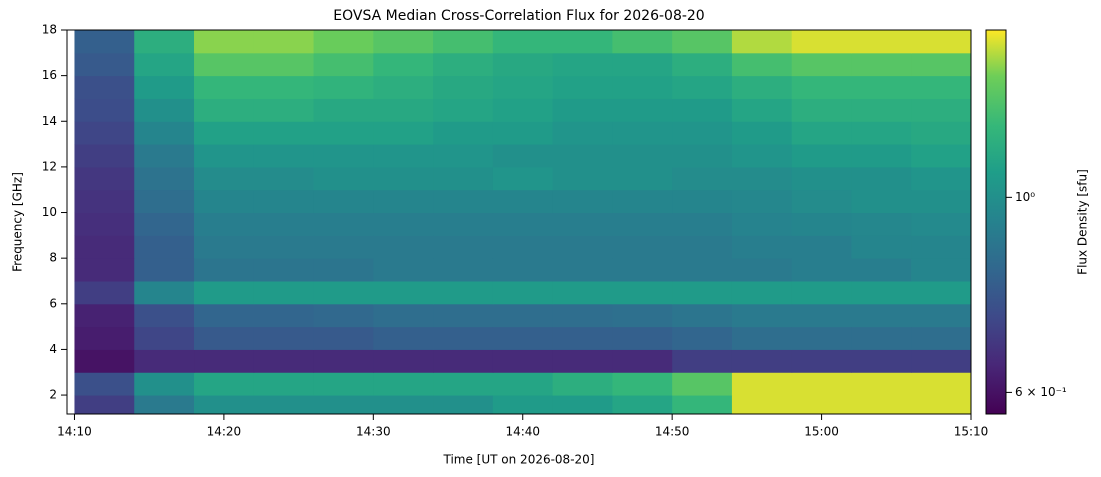 This screenshot has width=1101, height=477. I want to click on y-tick-label: 8, so click(53, 258).